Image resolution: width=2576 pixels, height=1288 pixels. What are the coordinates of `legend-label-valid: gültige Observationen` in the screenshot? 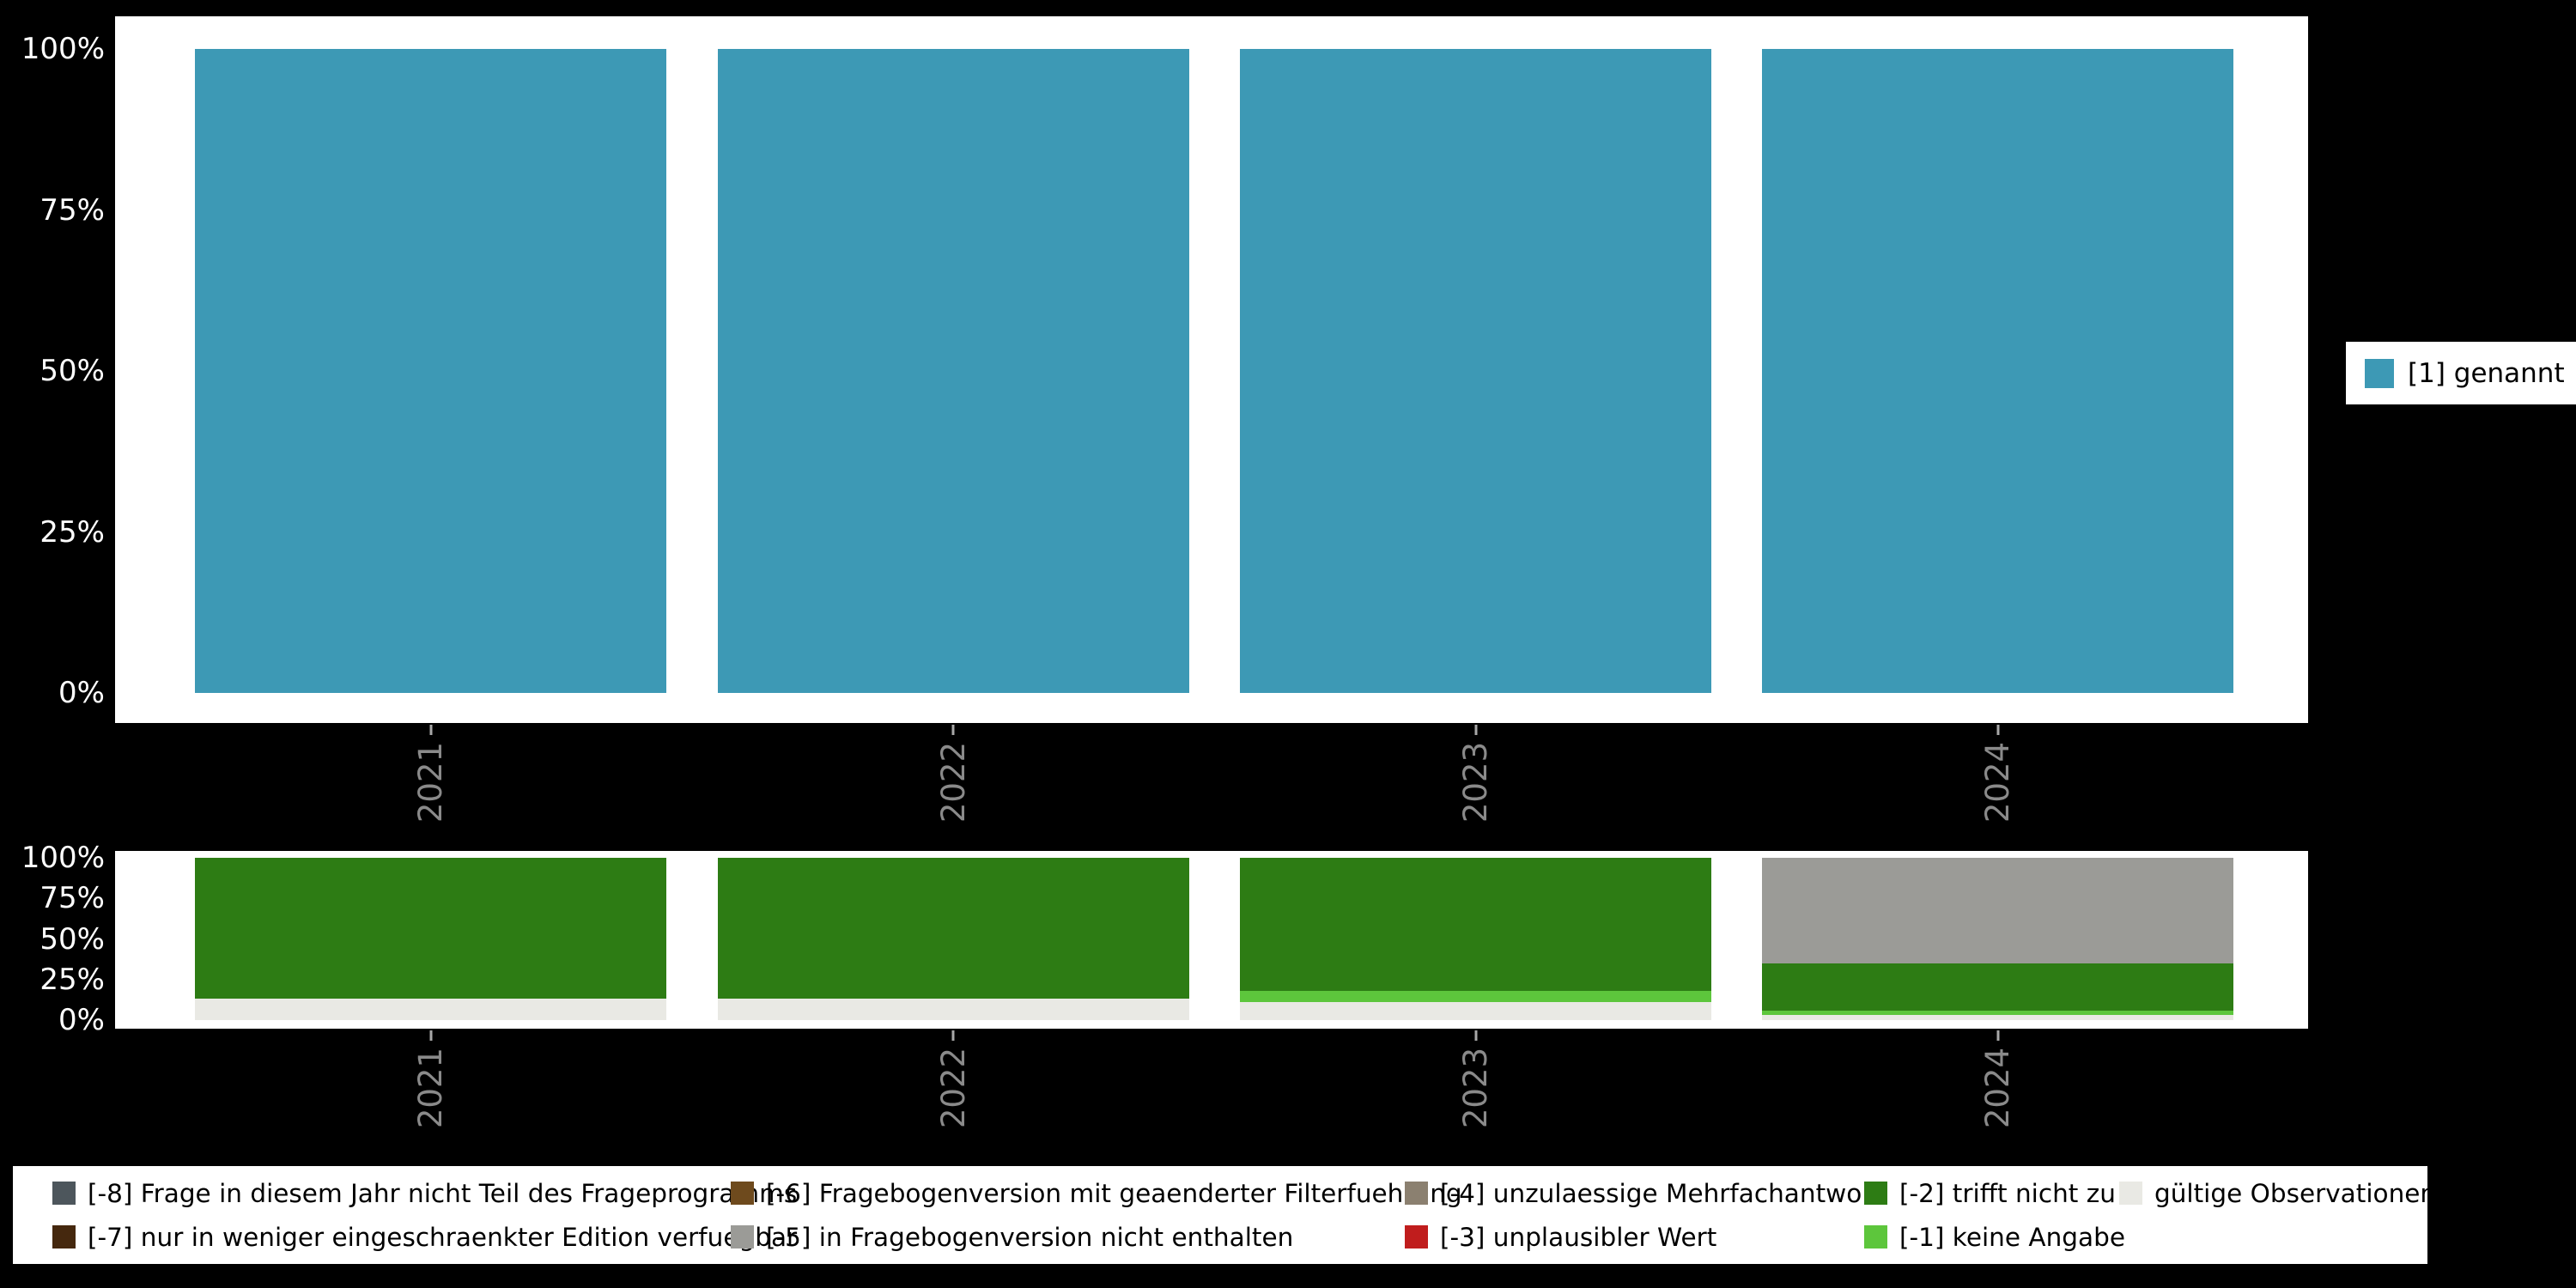 It's located at (2295, 1193).